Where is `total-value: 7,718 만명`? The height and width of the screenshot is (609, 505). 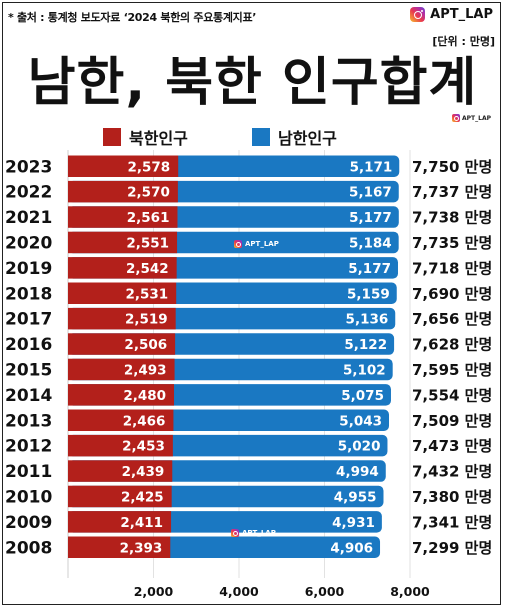
total-value: 7,718 만명 is located at coordinates (452, 268).